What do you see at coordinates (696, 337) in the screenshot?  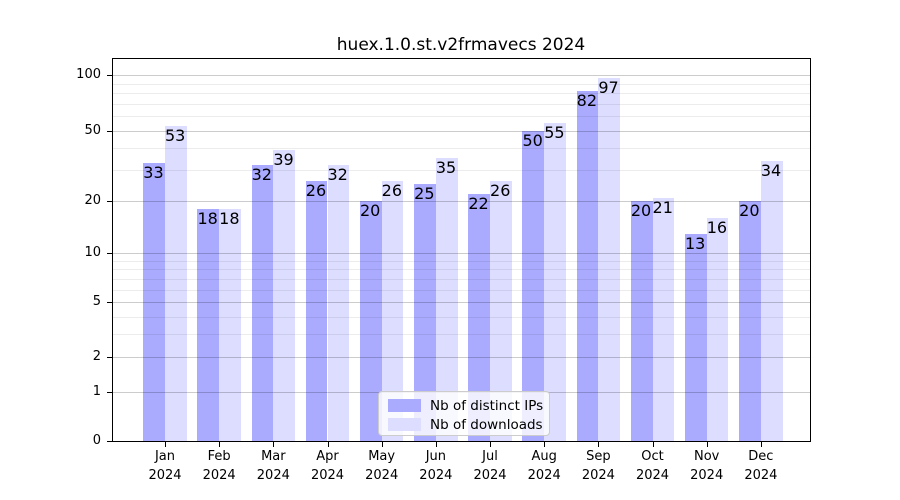 I see `bar-distinct-ips: 13` at bounding box center [696, 337].